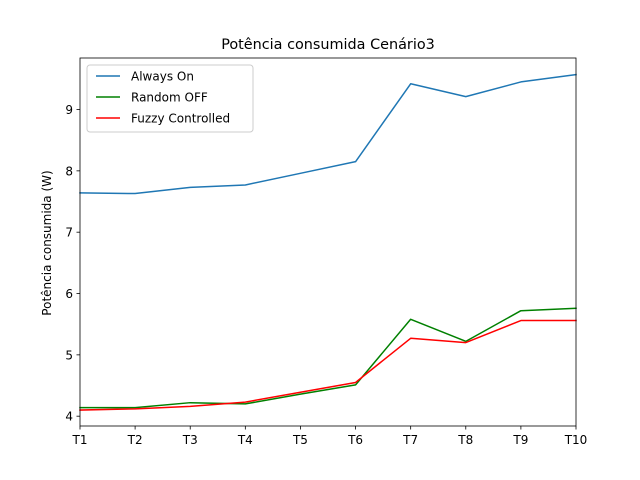 This screenshot has height=480, width=640. Describe the element at coordinates (300, 440) in the screenshot. I see `x-tick-label: T5` at that location.